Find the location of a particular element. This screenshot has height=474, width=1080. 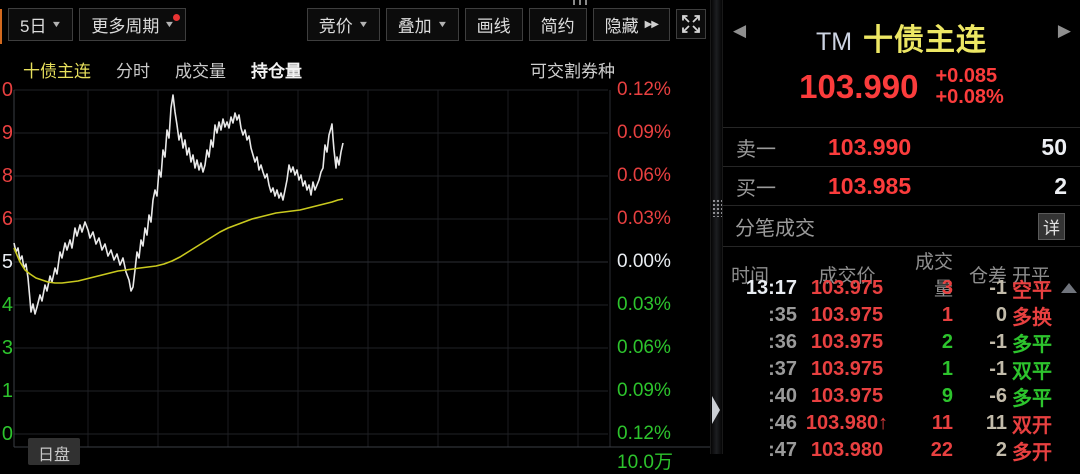

hide-button: 隐藏 ▶▶ is located at coordinates (631, 24).